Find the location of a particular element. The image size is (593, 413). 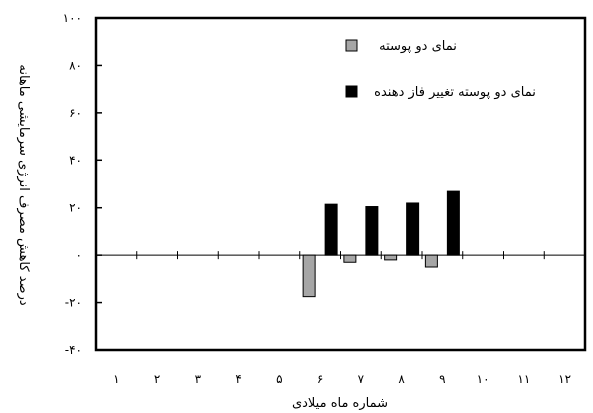

y-tick-label: ۶۰ is located at coordinates (75, 113).